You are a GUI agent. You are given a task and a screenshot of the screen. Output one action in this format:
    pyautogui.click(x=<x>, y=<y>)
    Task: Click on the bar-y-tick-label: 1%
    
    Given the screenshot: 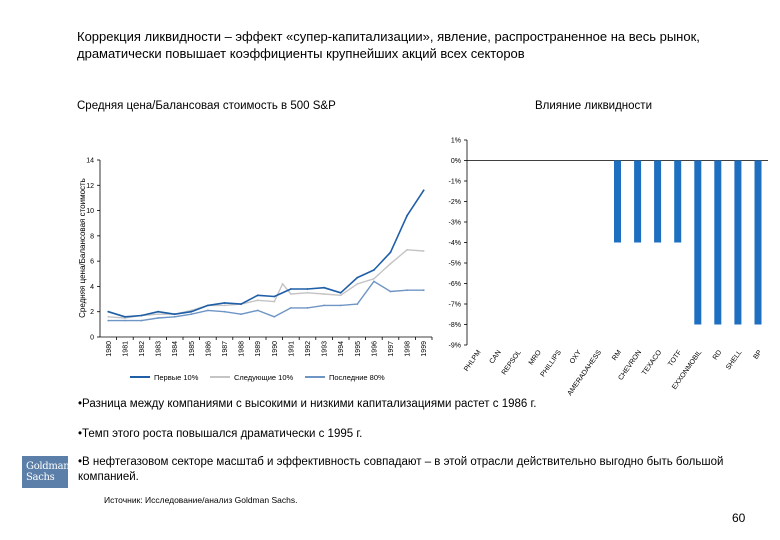 What is the action you would take?
    pyautogui.click(x=456, y=141)
    